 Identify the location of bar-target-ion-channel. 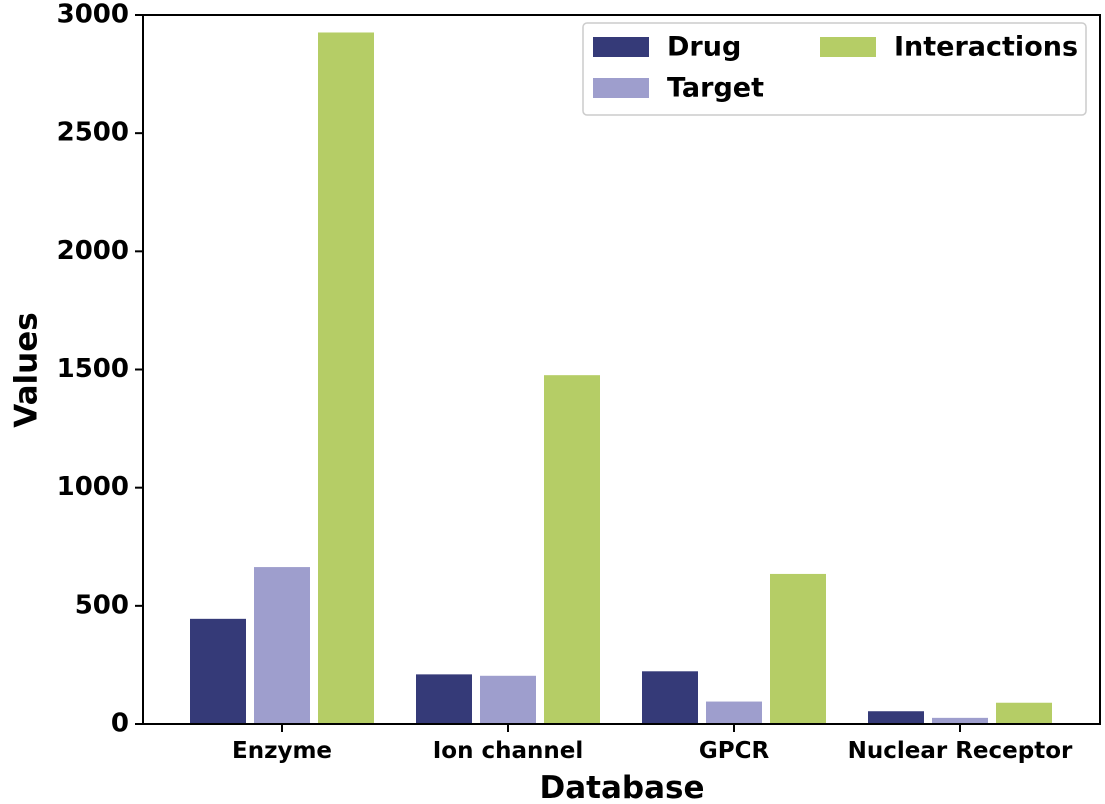
(508, 699).